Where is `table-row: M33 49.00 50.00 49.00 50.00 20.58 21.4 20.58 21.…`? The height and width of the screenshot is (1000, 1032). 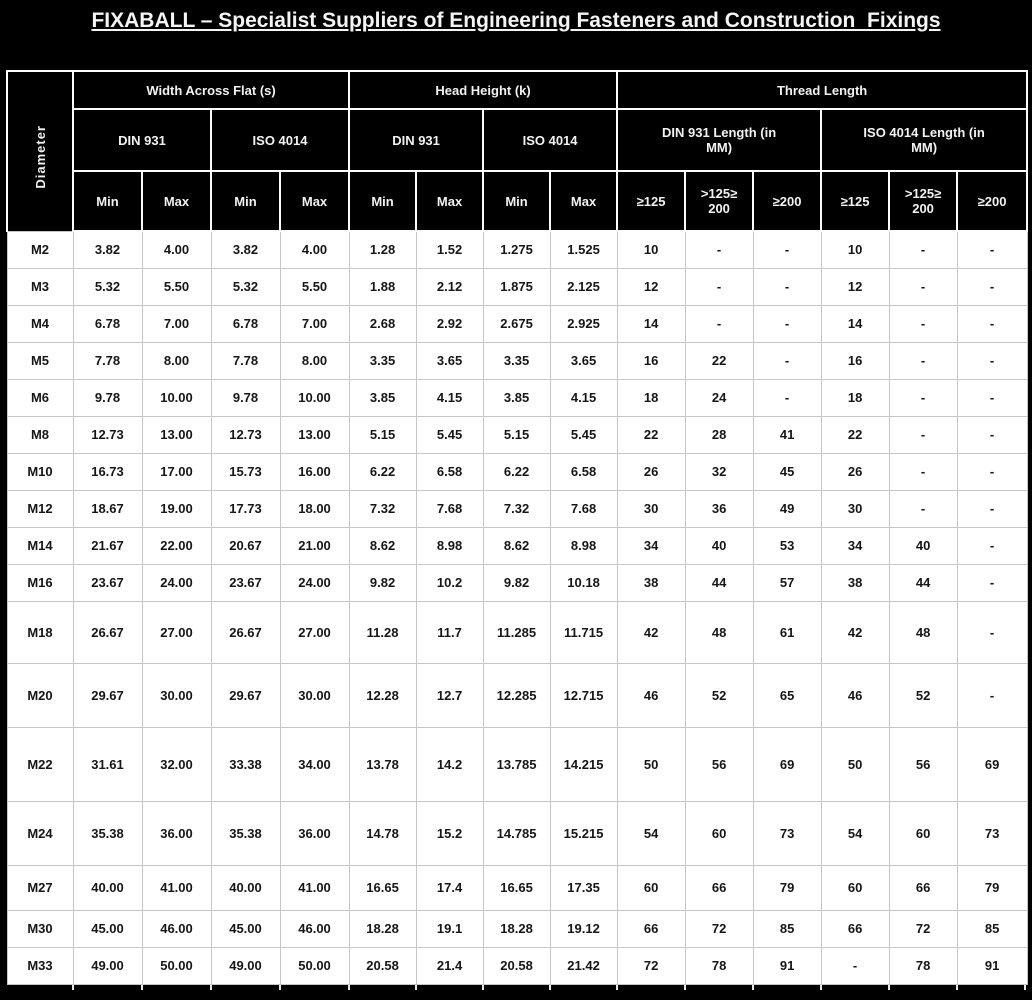 table-row: M33 49.00 50.00 49.00 50.00 20.58 21.4 20.58 21.… is located at coordinates (517, 965).